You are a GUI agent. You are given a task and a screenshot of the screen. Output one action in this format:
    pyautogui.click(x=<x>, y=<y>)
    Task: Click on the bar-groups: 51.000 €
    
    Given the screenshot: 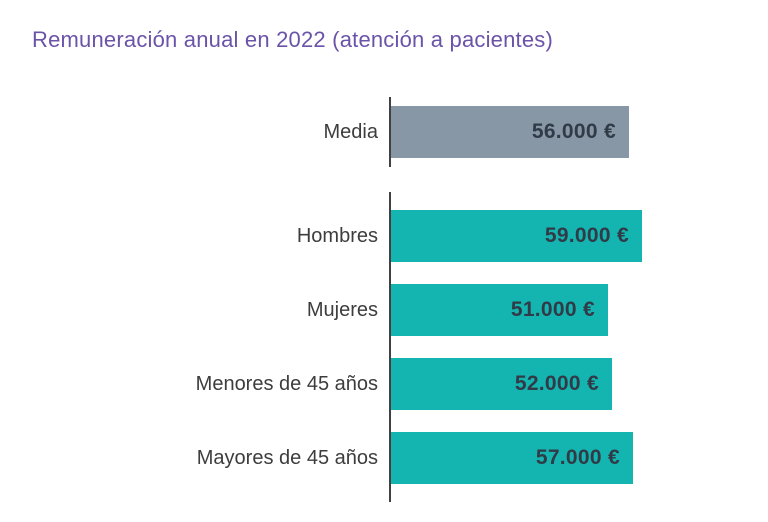 What is the action you would take?
    pyautogui.click(x=499, y=310)
    